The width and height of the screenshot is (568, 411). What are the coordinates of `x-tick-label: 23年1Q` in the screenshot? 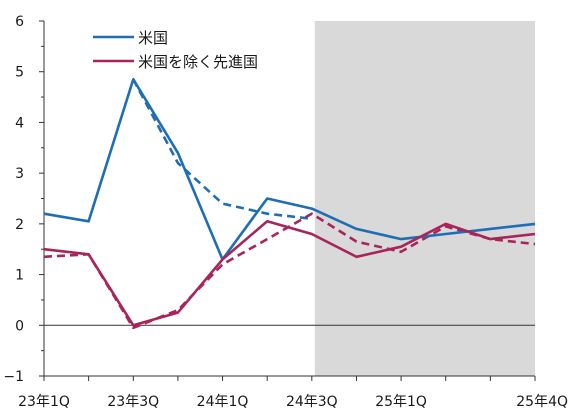 It's located at (44, 402).